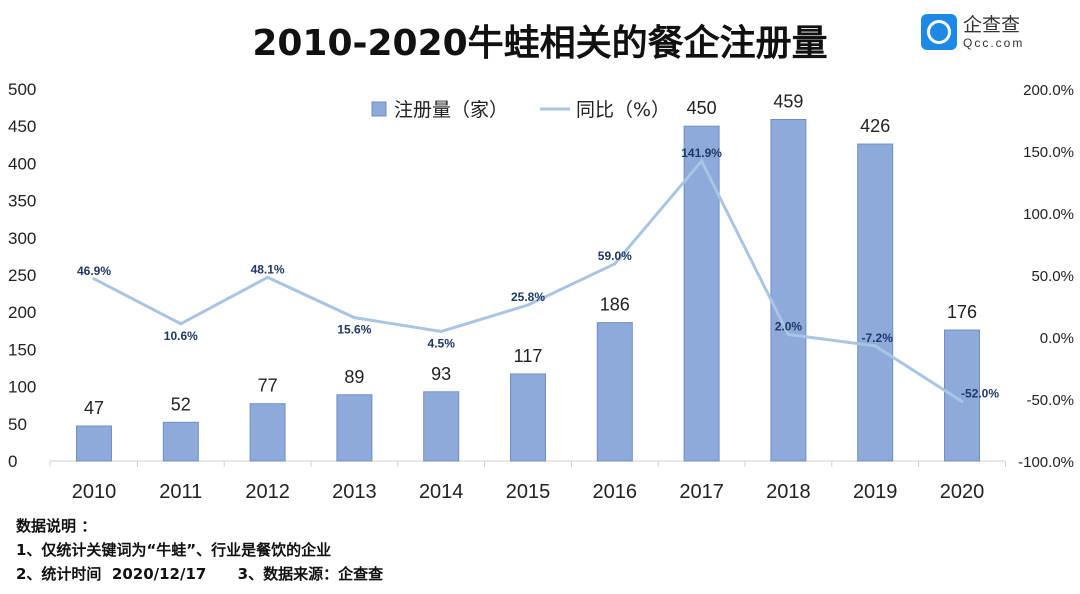 The image size is (1080, 594). Describe the element at coordinates (528, 417) in the screenshot. I see `bar-2015` at that location.